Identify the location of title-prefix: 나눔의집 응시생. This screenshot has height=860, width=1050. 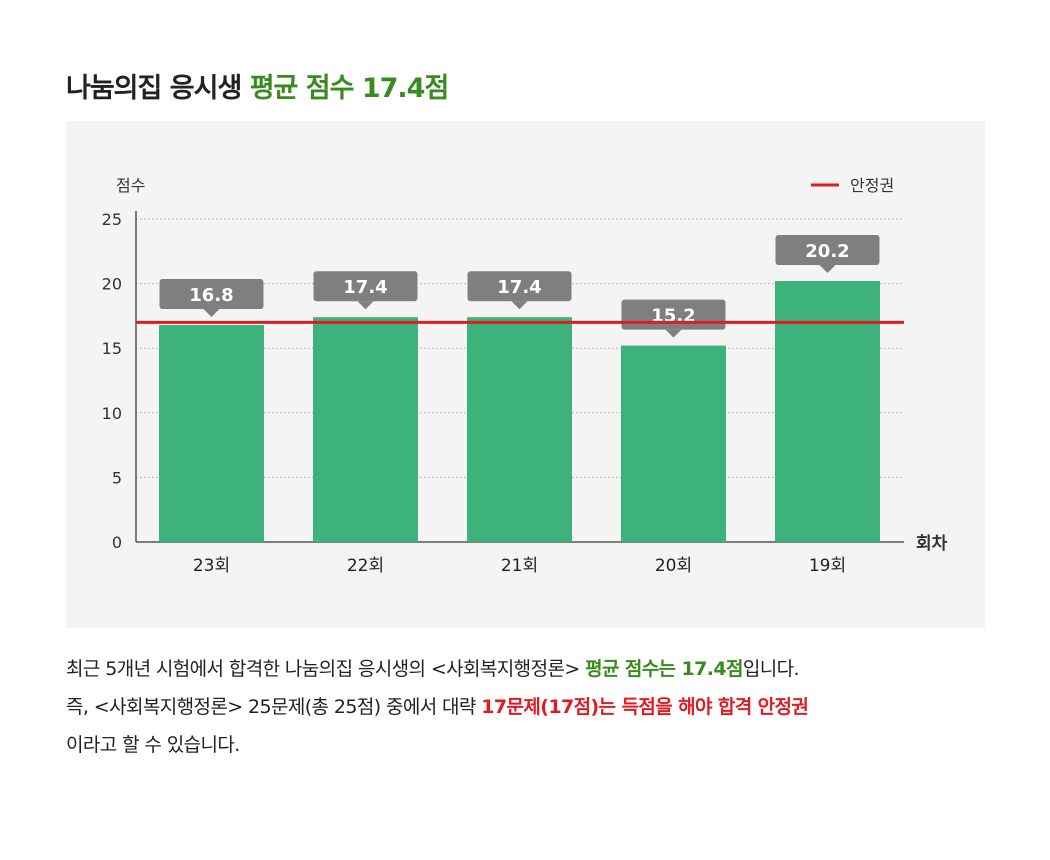
(158, 88).